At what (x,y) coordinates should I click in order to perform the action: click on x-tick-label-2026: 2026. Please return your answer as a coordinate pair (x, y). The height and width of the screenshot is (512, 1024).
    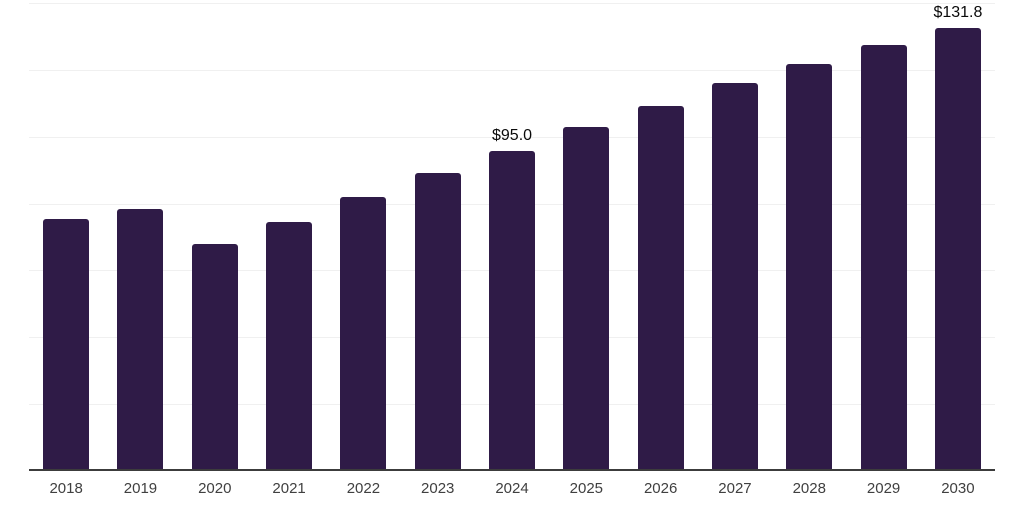
    Looking at the image, I should click on (660, 488).